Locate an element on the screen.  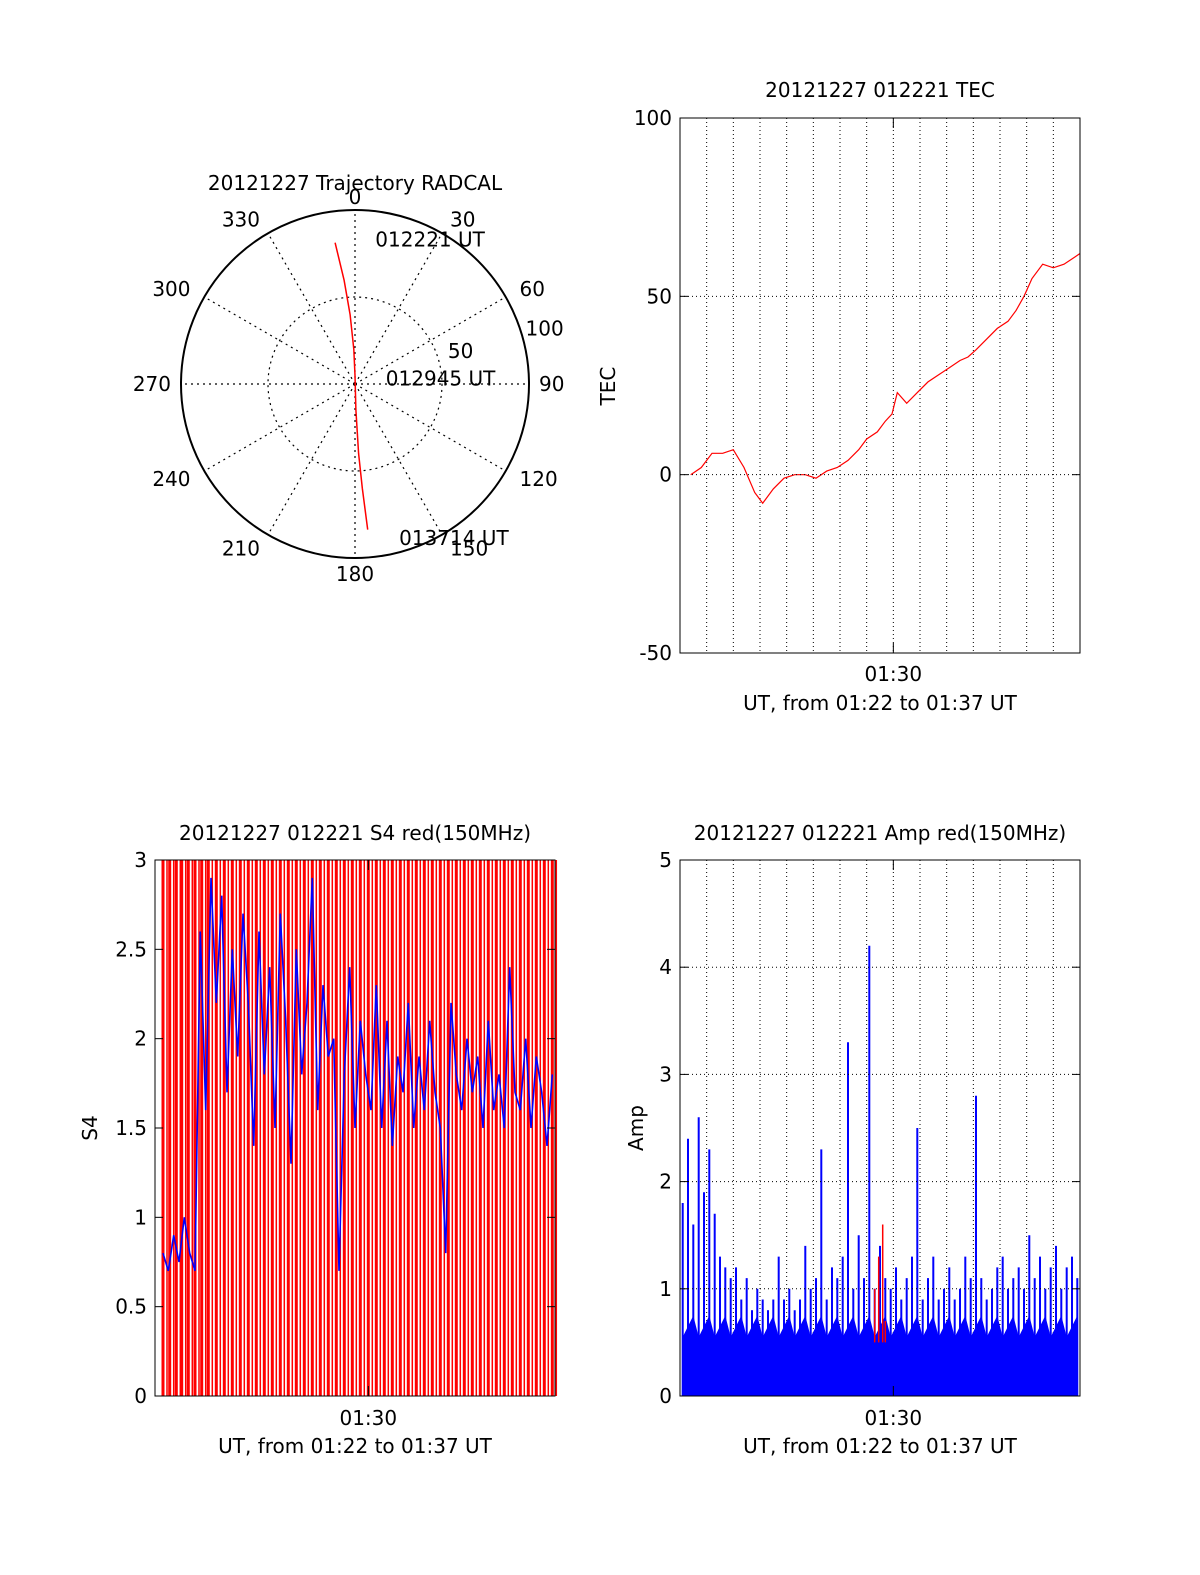
amp-gridlines is located at coordinates (893, 1128).